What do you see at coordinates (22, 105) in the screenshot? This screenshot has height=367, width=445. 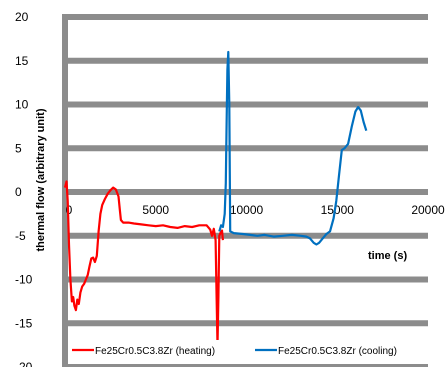 I see `y-tick-label-2: 10` at bounding box center [22, 105].